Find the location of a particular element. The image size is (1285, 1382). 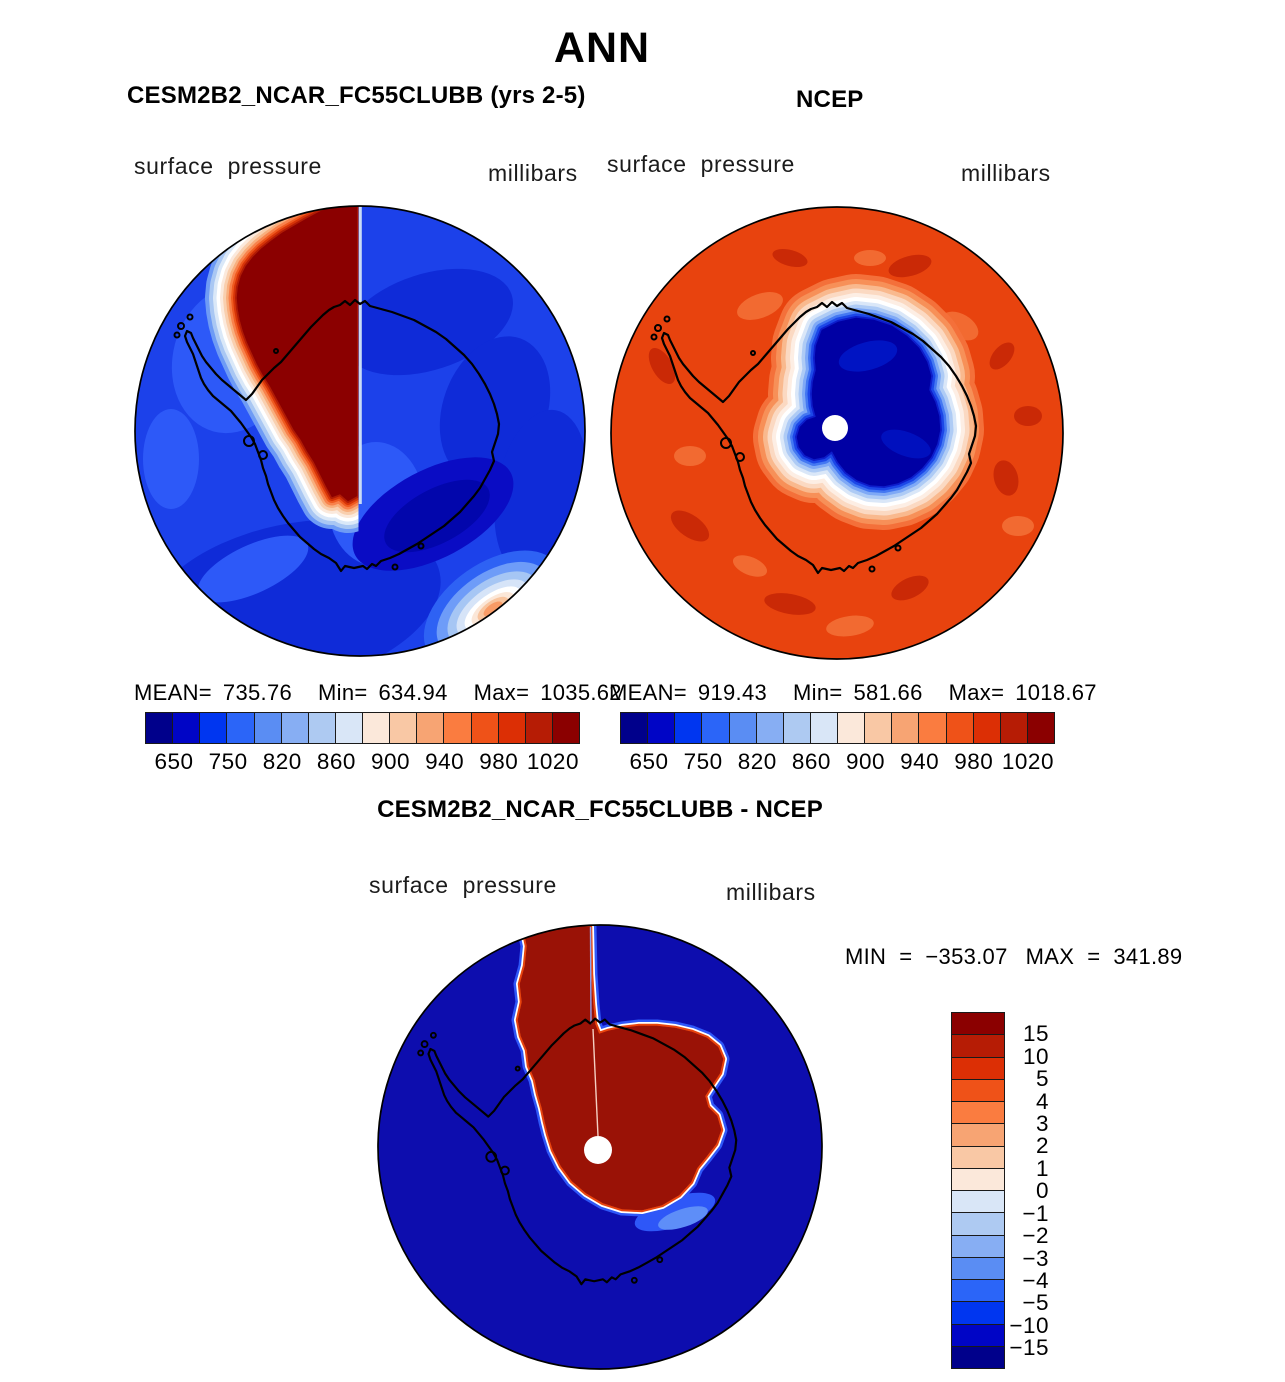

diff-colorbar is located at coordinates (978, 1190).